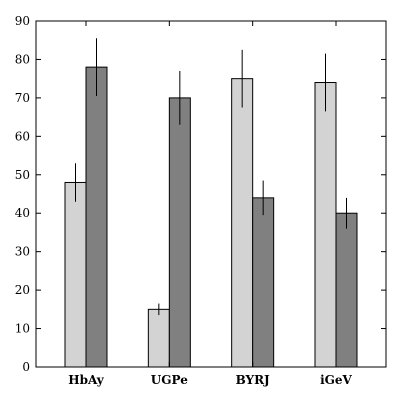 The height and width of the screenshot is (400, 400). Describe the element at coordinates (325, 225) in the screenshot. I see `bar-iGeV-series1` at that location.